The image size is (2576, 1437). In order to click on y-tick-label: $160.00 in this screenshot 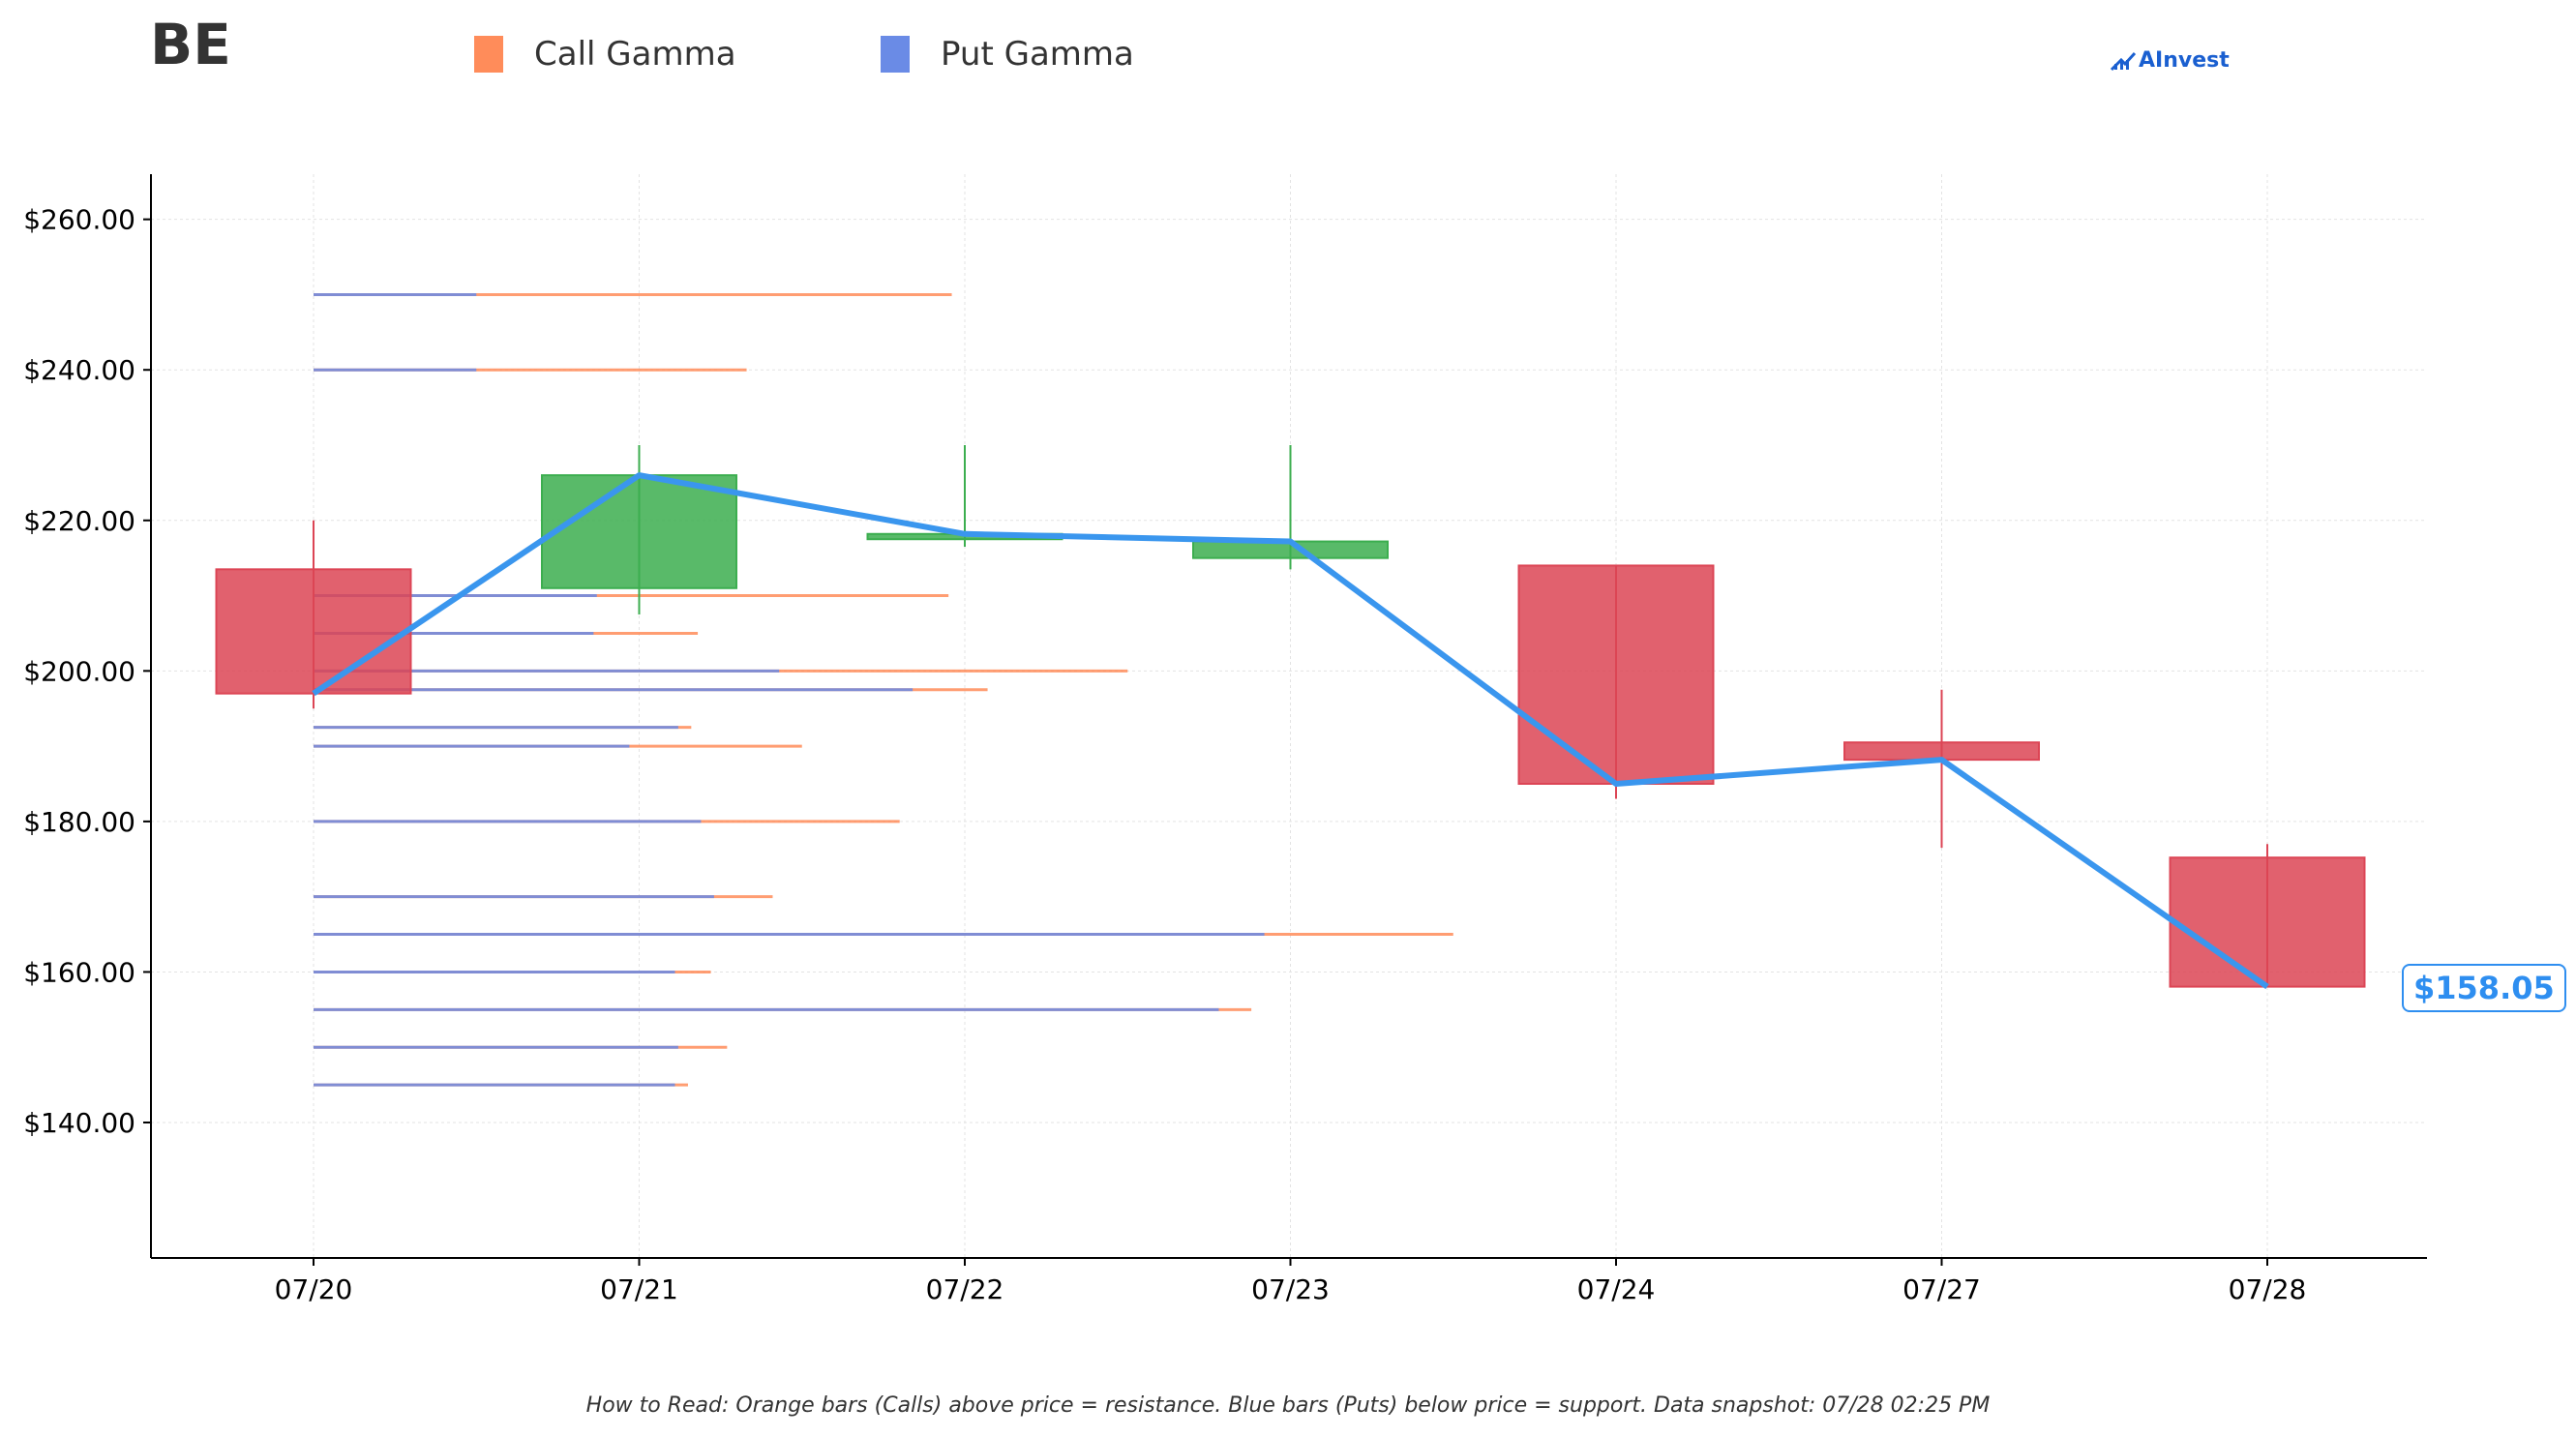, I will do `click(79, 972)`.